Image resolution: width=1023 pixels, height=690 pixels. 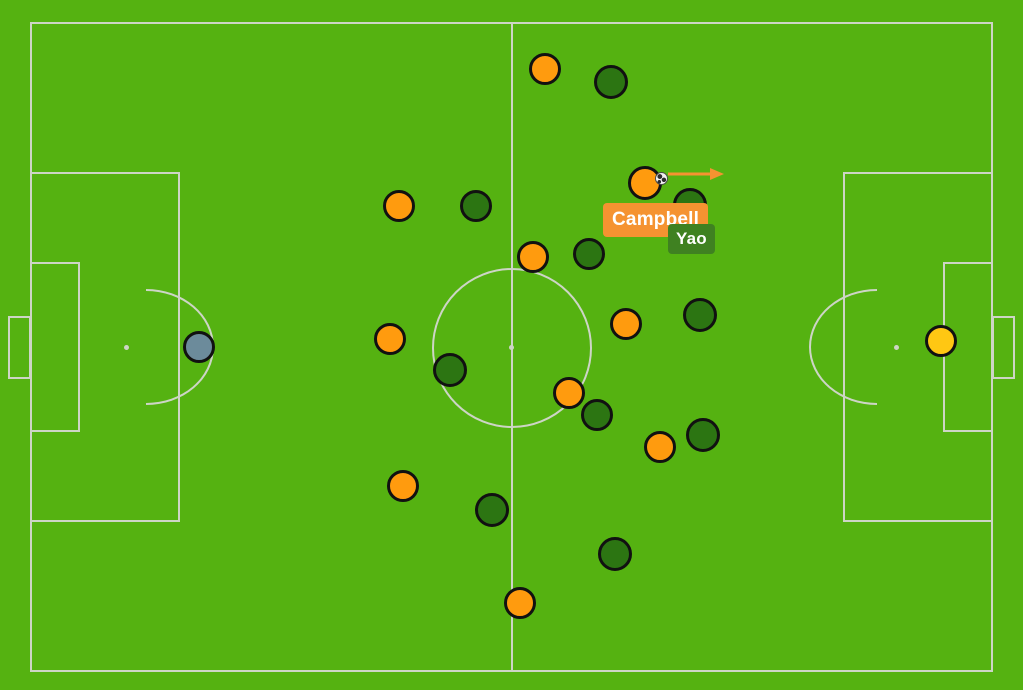 What do you see at coordinates (696, 174) in the screenshot?
I see `movement-arrow-icon` at bounding box center [696, 174].